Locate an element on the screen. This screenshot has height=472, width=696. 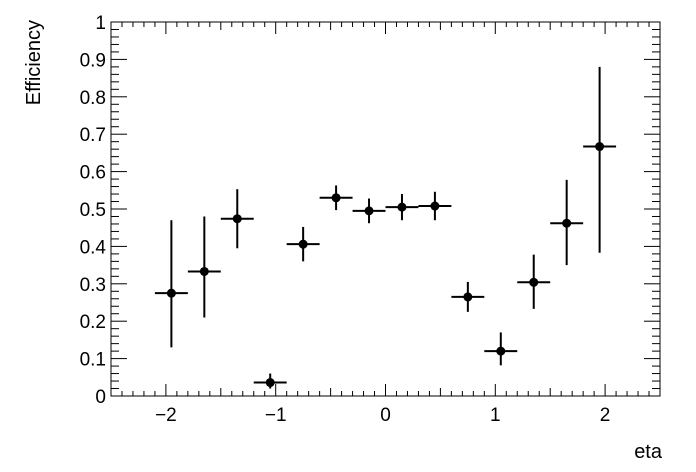
y-tick-label: 0 is located at coordinates (100, 397).